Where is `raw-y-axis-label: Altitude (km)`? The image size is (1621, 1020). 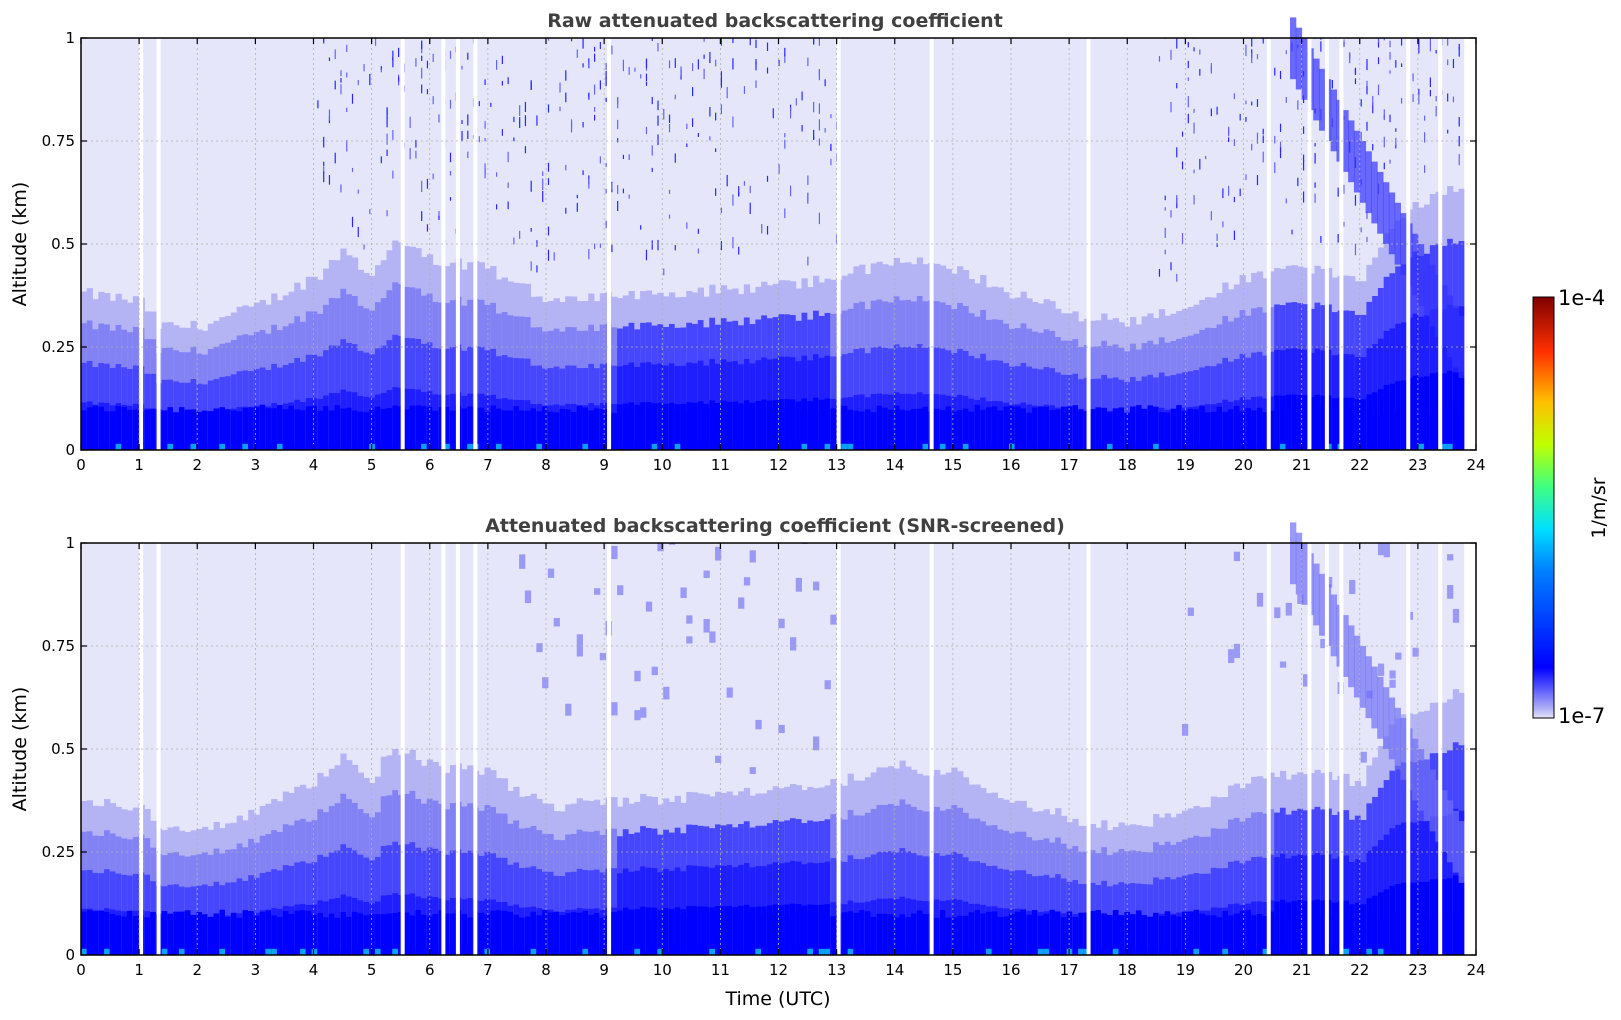
raw-y-axis-label: Altitude (km) is located at coordinates (20, 244).